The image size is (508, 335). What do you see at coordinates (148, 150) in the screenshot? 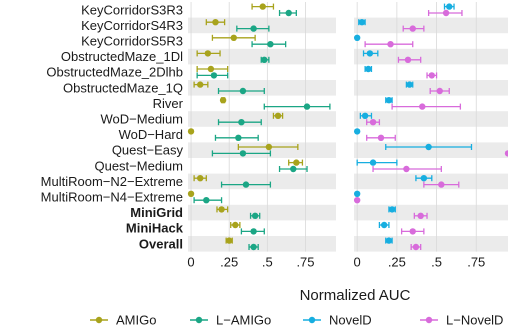
I see `row-label: Quest−Easy` at bounding box center [148, 150].